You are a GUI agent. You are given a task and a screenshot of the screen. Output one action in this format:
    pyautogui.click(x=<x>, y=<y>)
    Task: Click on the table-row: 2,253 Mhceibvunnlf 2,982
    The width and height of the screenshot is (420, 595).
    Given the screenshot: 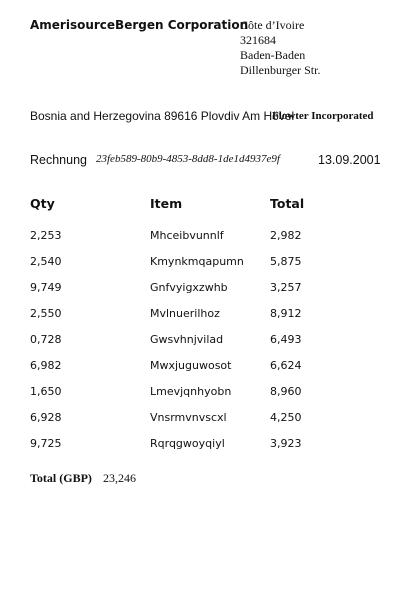 What is the action you would take?
    pyautogui.click(x=210, y=242)
    